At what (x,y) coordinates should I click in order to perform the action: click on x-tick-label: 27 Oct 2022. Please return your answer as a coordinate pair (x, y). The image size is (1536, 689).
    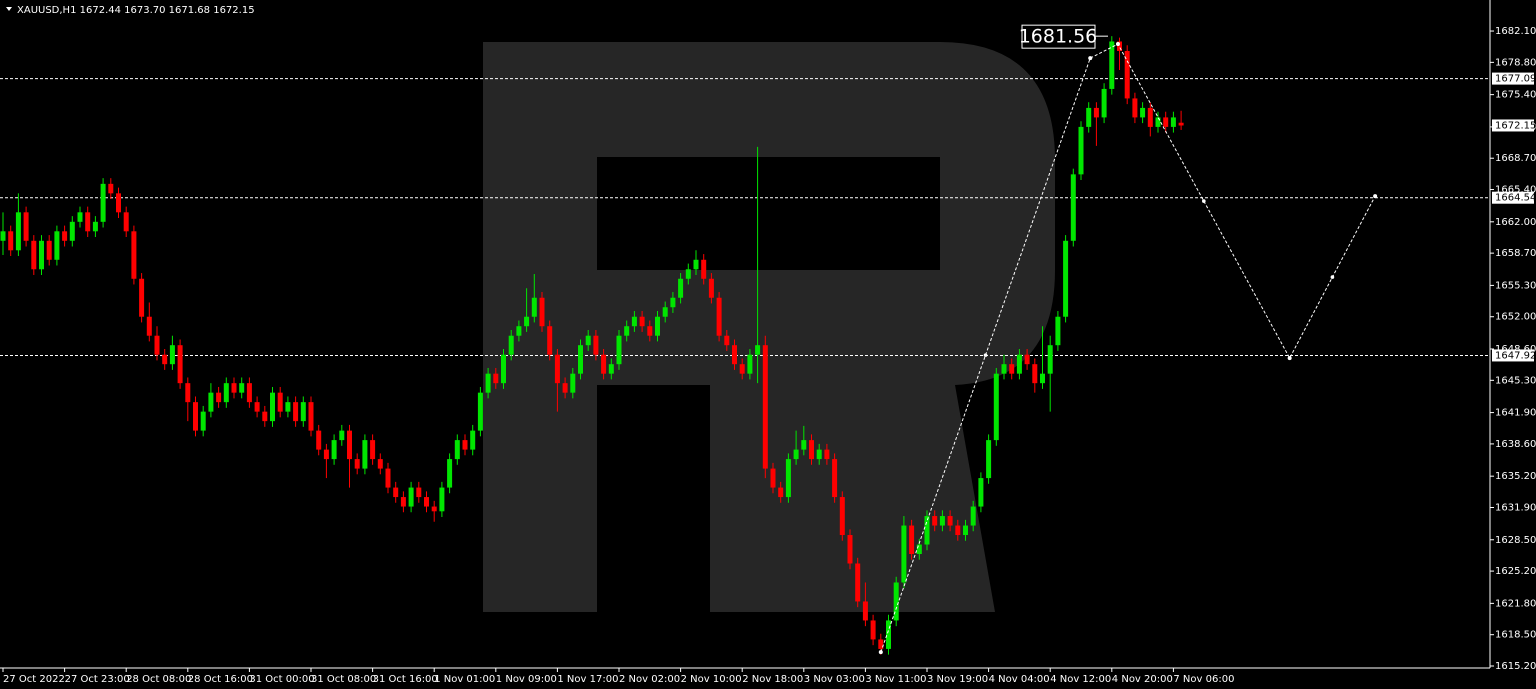
    Looking at the image, I should click on (34, 679).